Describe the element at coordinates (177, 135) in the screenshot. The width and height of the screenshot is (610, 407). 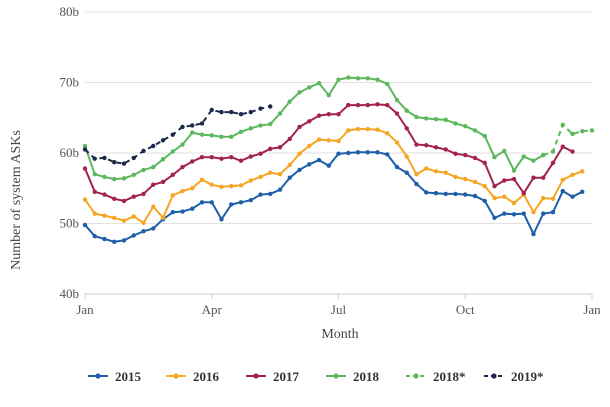
I see `series-2019-projected` at that location.